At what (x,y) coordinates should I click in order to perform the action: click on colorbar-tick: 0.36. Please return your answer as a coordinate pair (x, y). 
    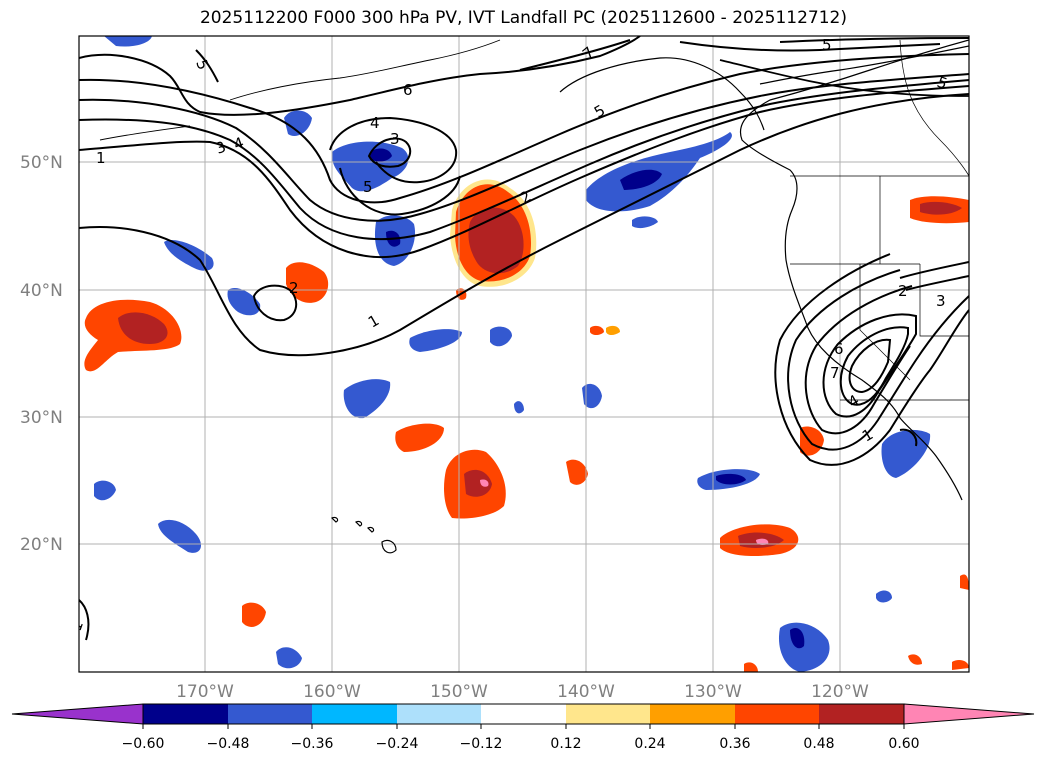
    Looking at the image, I should click on (734, 744).